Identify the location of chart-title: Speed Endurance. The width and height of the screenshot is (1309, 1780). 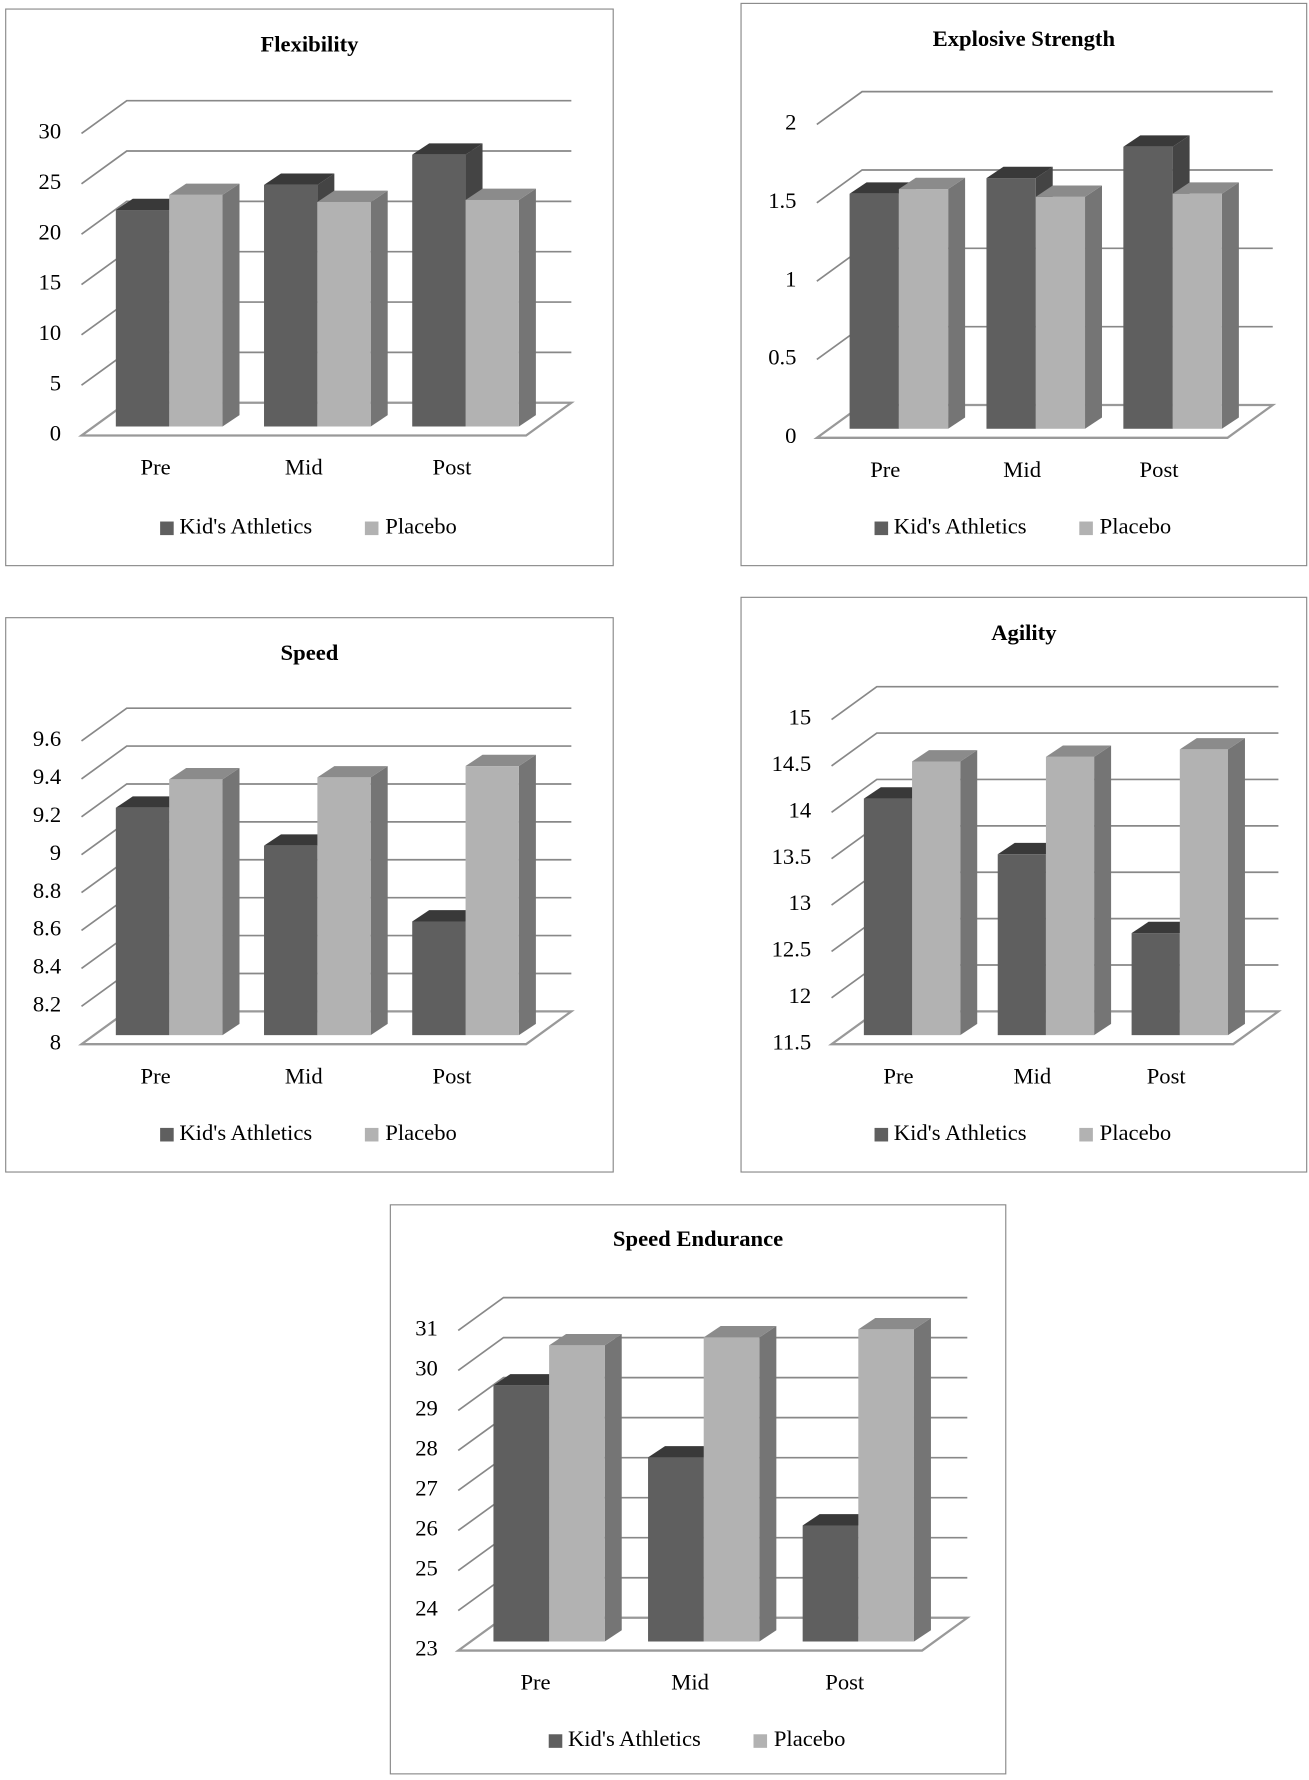
(698, 1238).